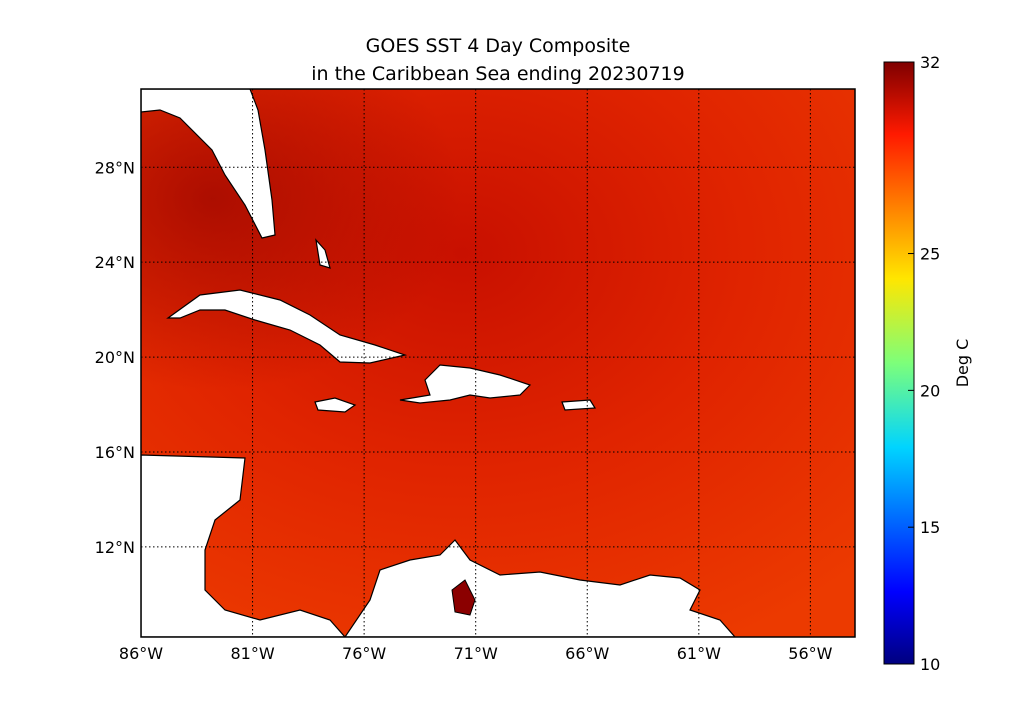 Image resolution: width=1024 pixels, height=721 pixels. I want to click on y-tick-label: 20°N, so click(115, 357).